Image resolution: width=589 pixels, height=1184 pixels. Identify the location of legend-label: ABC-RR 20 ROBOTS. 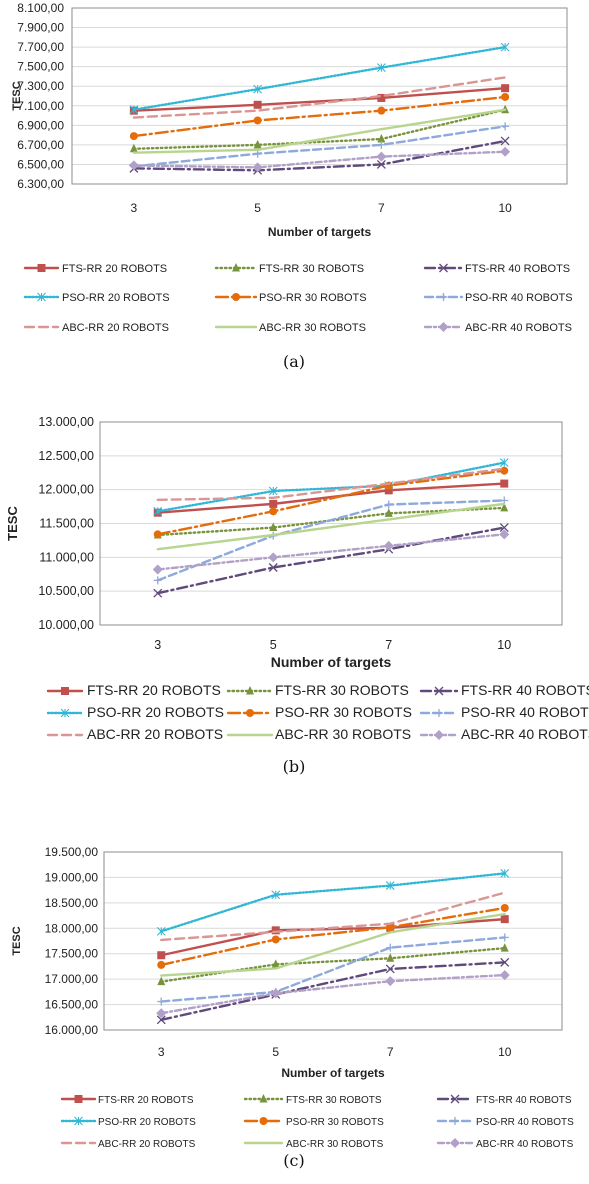
(115, 328).